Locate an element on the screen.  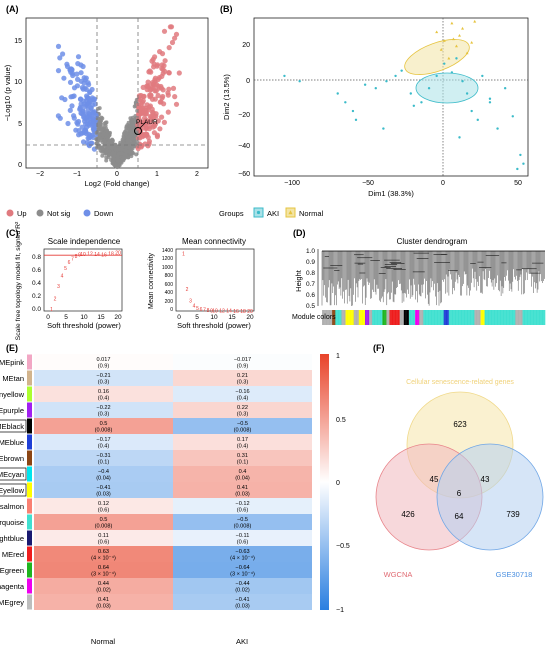
legend-up-label: Up is located at coordinates (22, 213).